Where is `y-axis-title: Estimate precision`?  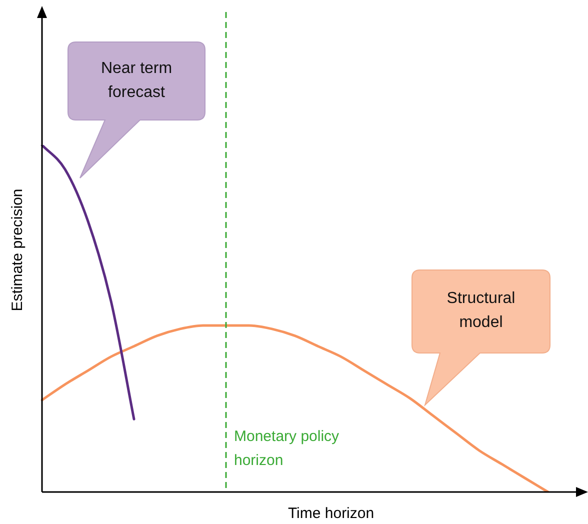
y-axis-title: Estimate precision is located at coordinates (17, 250).